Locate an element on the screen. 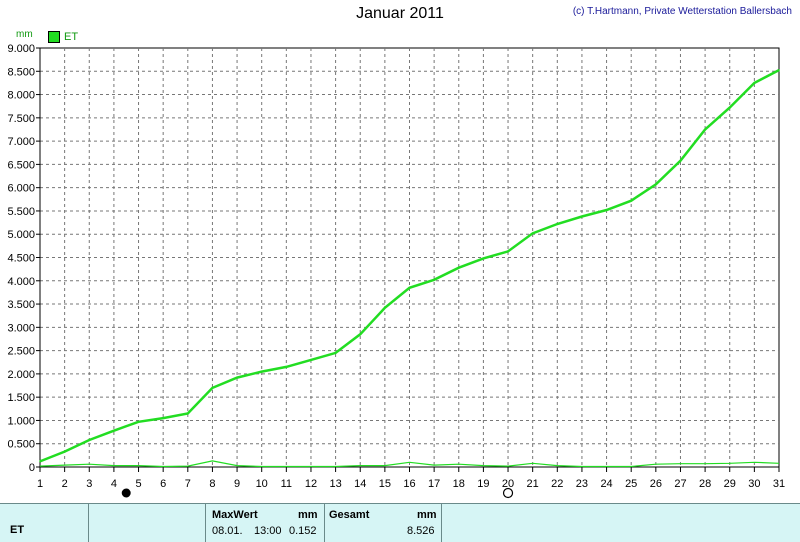  legend: ET is located at coordinates (63, 37).